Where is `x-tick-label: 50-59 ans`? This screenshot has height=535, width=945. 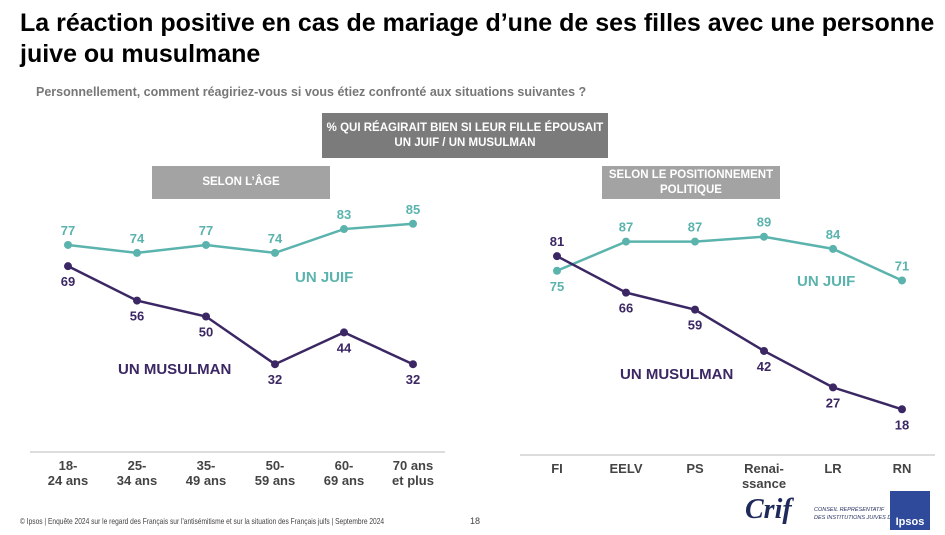
x-tick-label: 50-59 ans is located at coordinates (275, 473).